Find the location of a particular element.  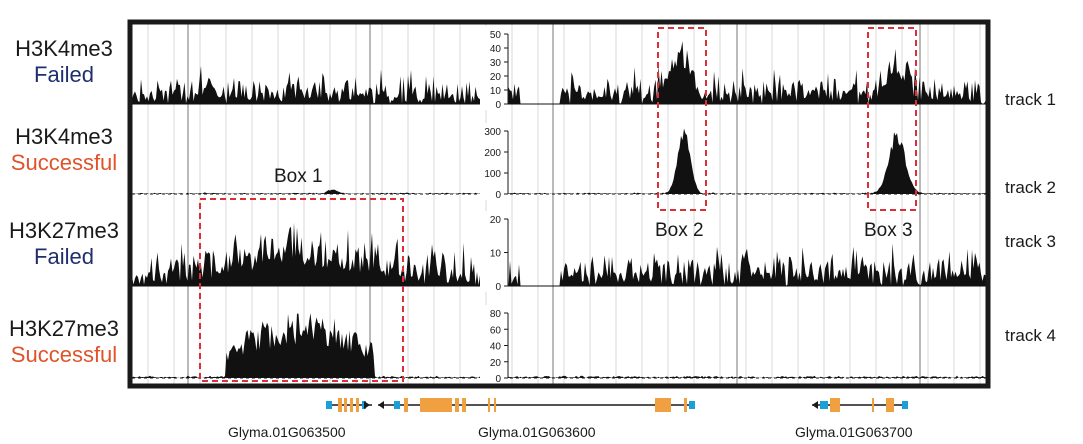

y-tick-label-4-0: 80 is located at coordinates (496, 314).